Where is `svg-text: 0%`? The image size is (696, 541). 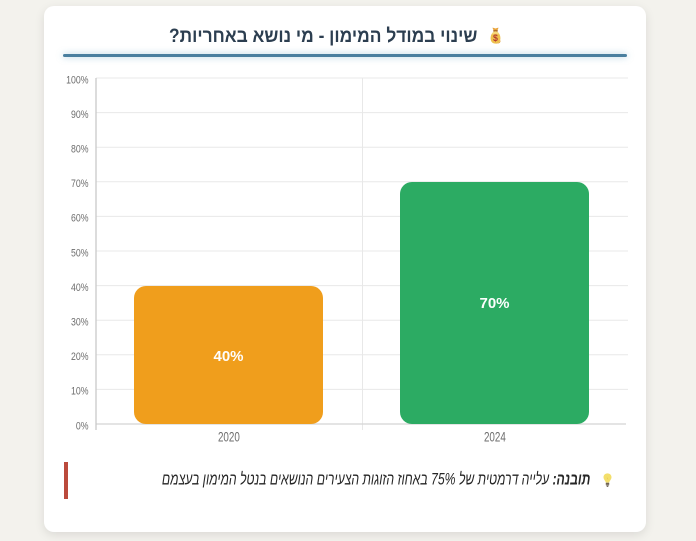 svg-text: 0% is located at coordinates (82, 427).